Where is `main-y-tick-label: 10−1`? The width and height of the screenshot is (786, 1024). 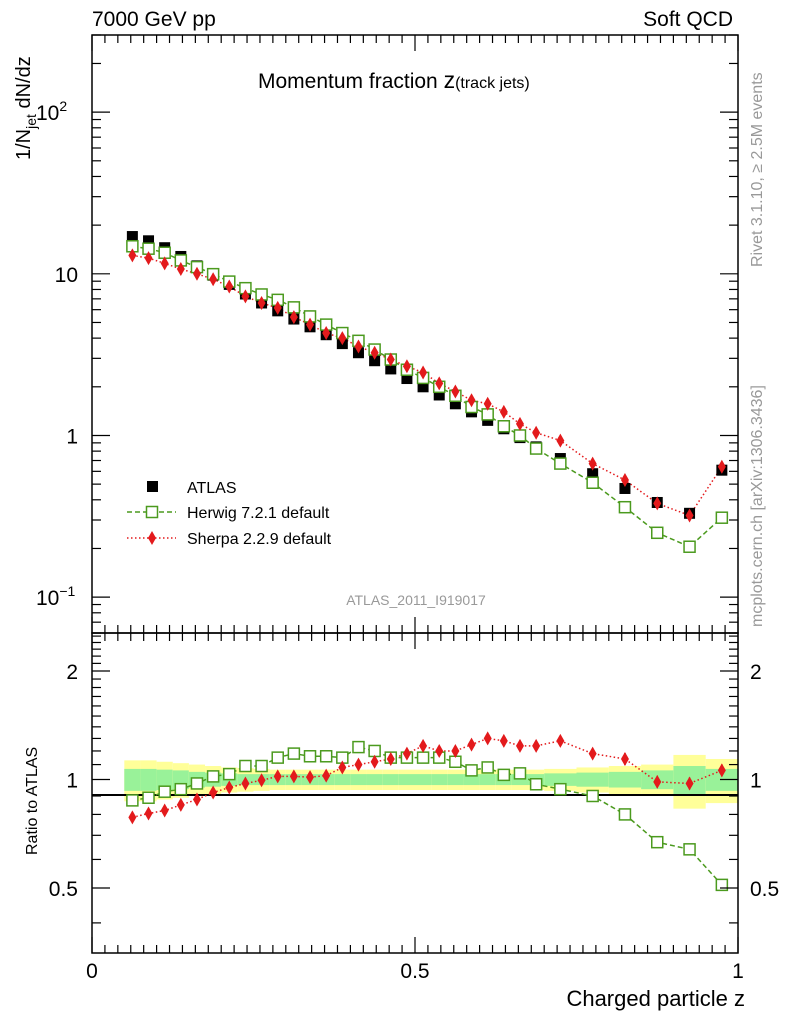 main-y-tick-label: 10−1 is located at coordinates (56, 596).